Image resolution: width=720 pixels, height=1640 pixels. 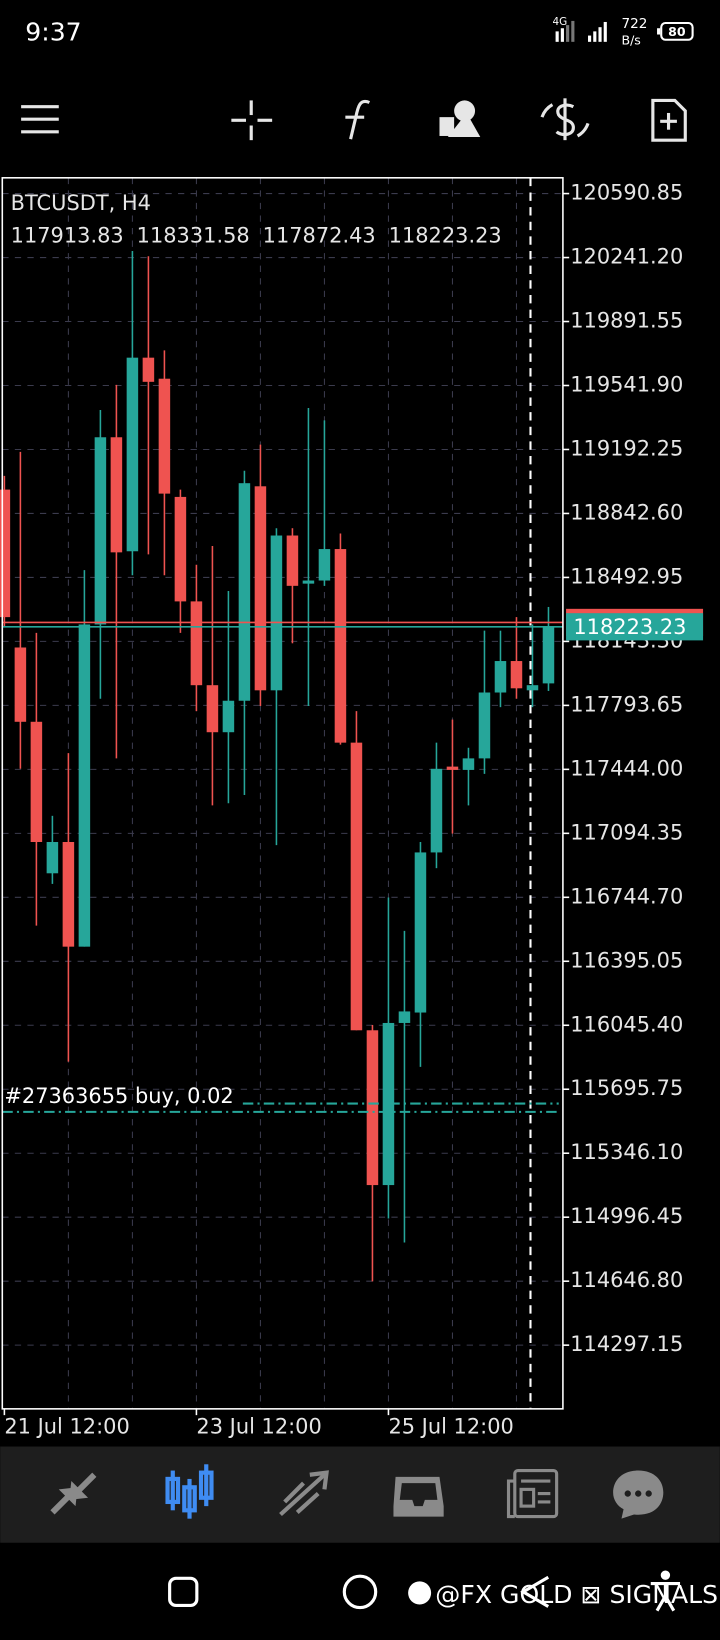 What do you see at coordinates (626, 1024) in the screenshot?
I see `y-tick-label: 116045.40` at bounding box center [626, 1024].